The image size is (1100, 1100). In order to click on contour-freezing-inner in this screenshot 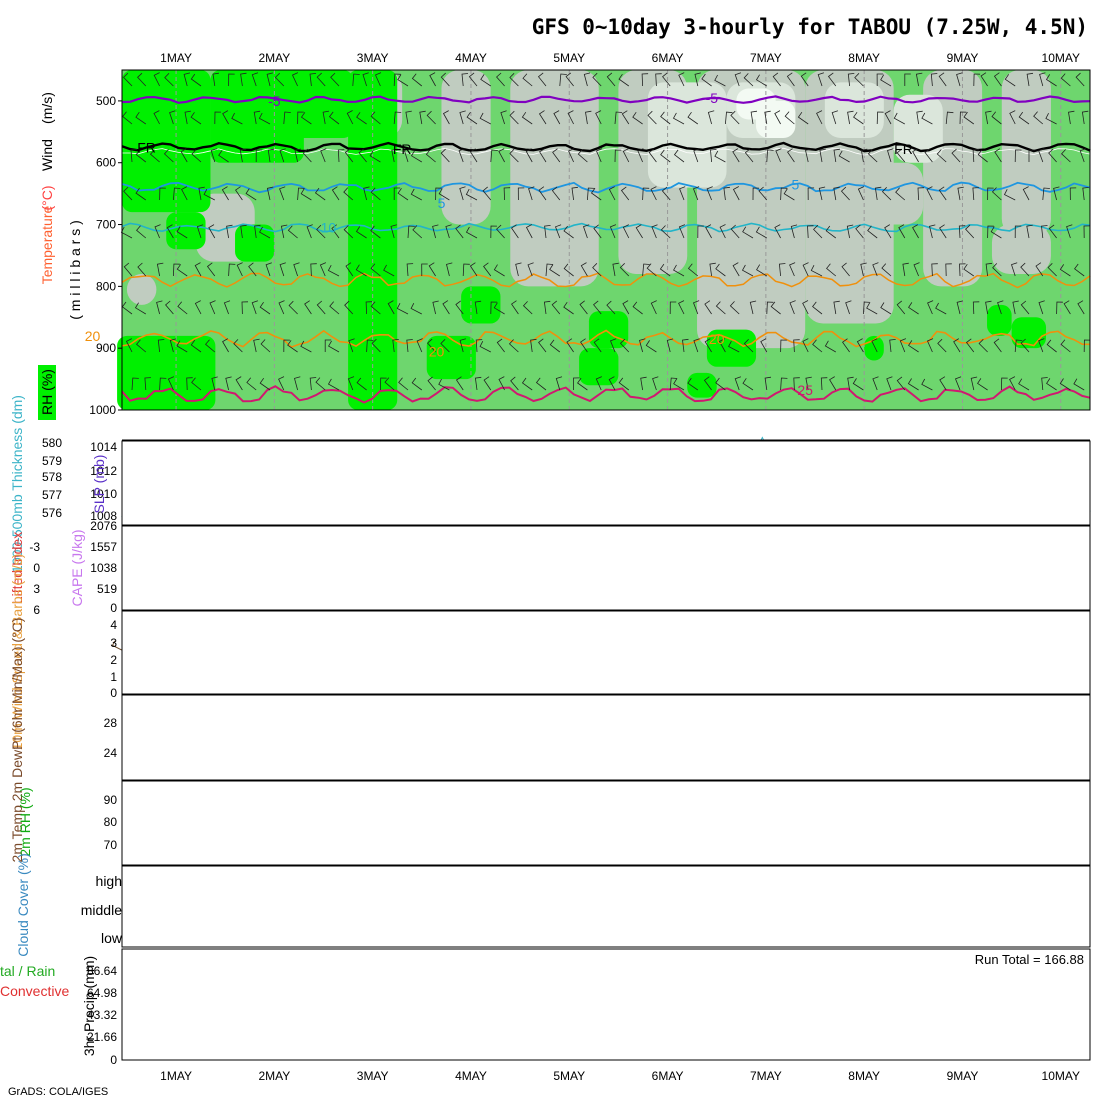, I will do `click(606, 151)`.